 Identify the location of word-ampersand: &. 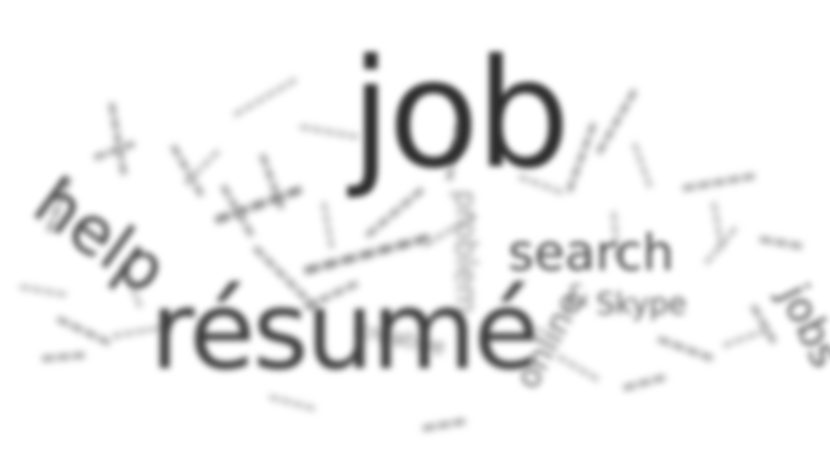
(578, 296).